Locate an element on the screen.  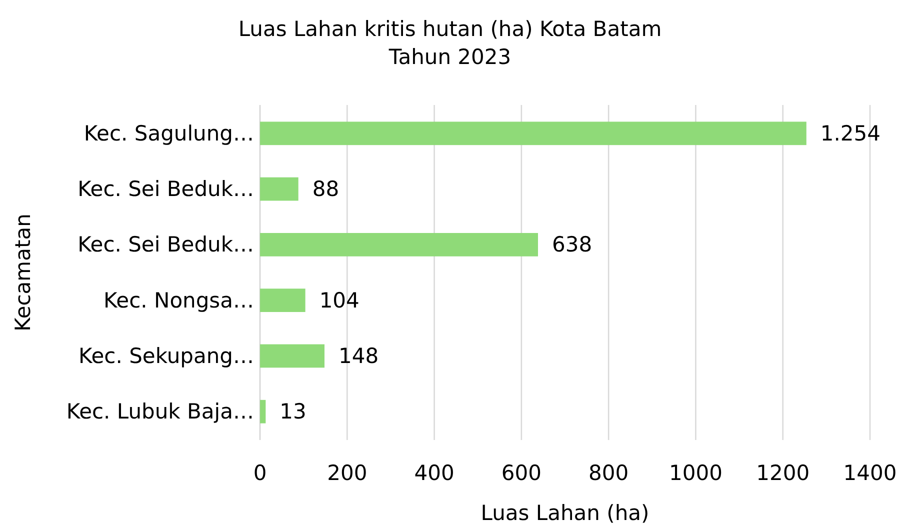
x-tick-label: 1200 is located at coordinates (783, 473).